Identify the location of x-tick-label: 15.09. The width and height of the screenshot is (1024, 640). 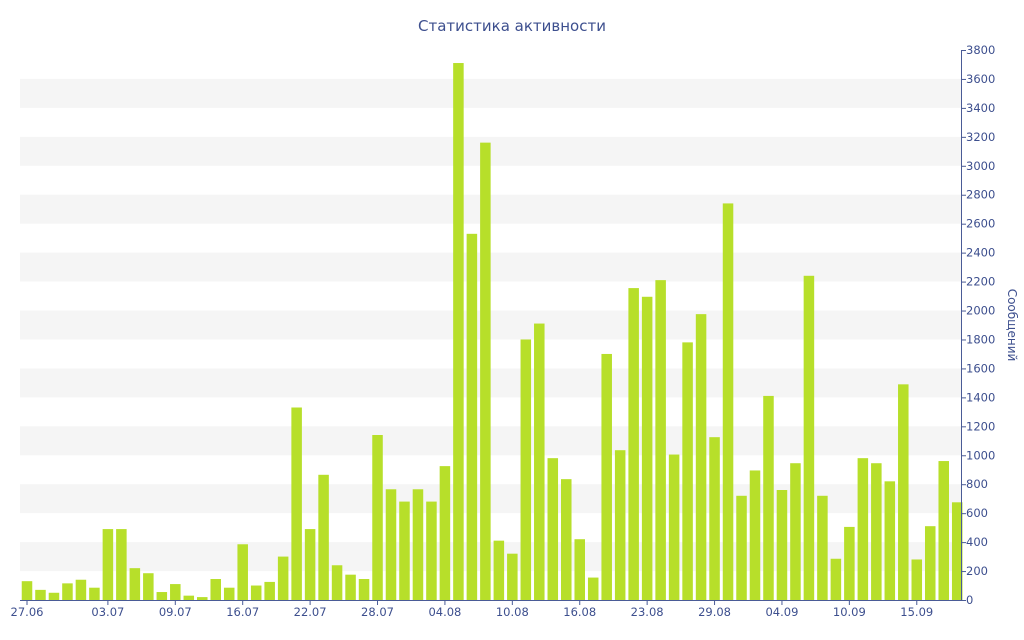
(916, 612).